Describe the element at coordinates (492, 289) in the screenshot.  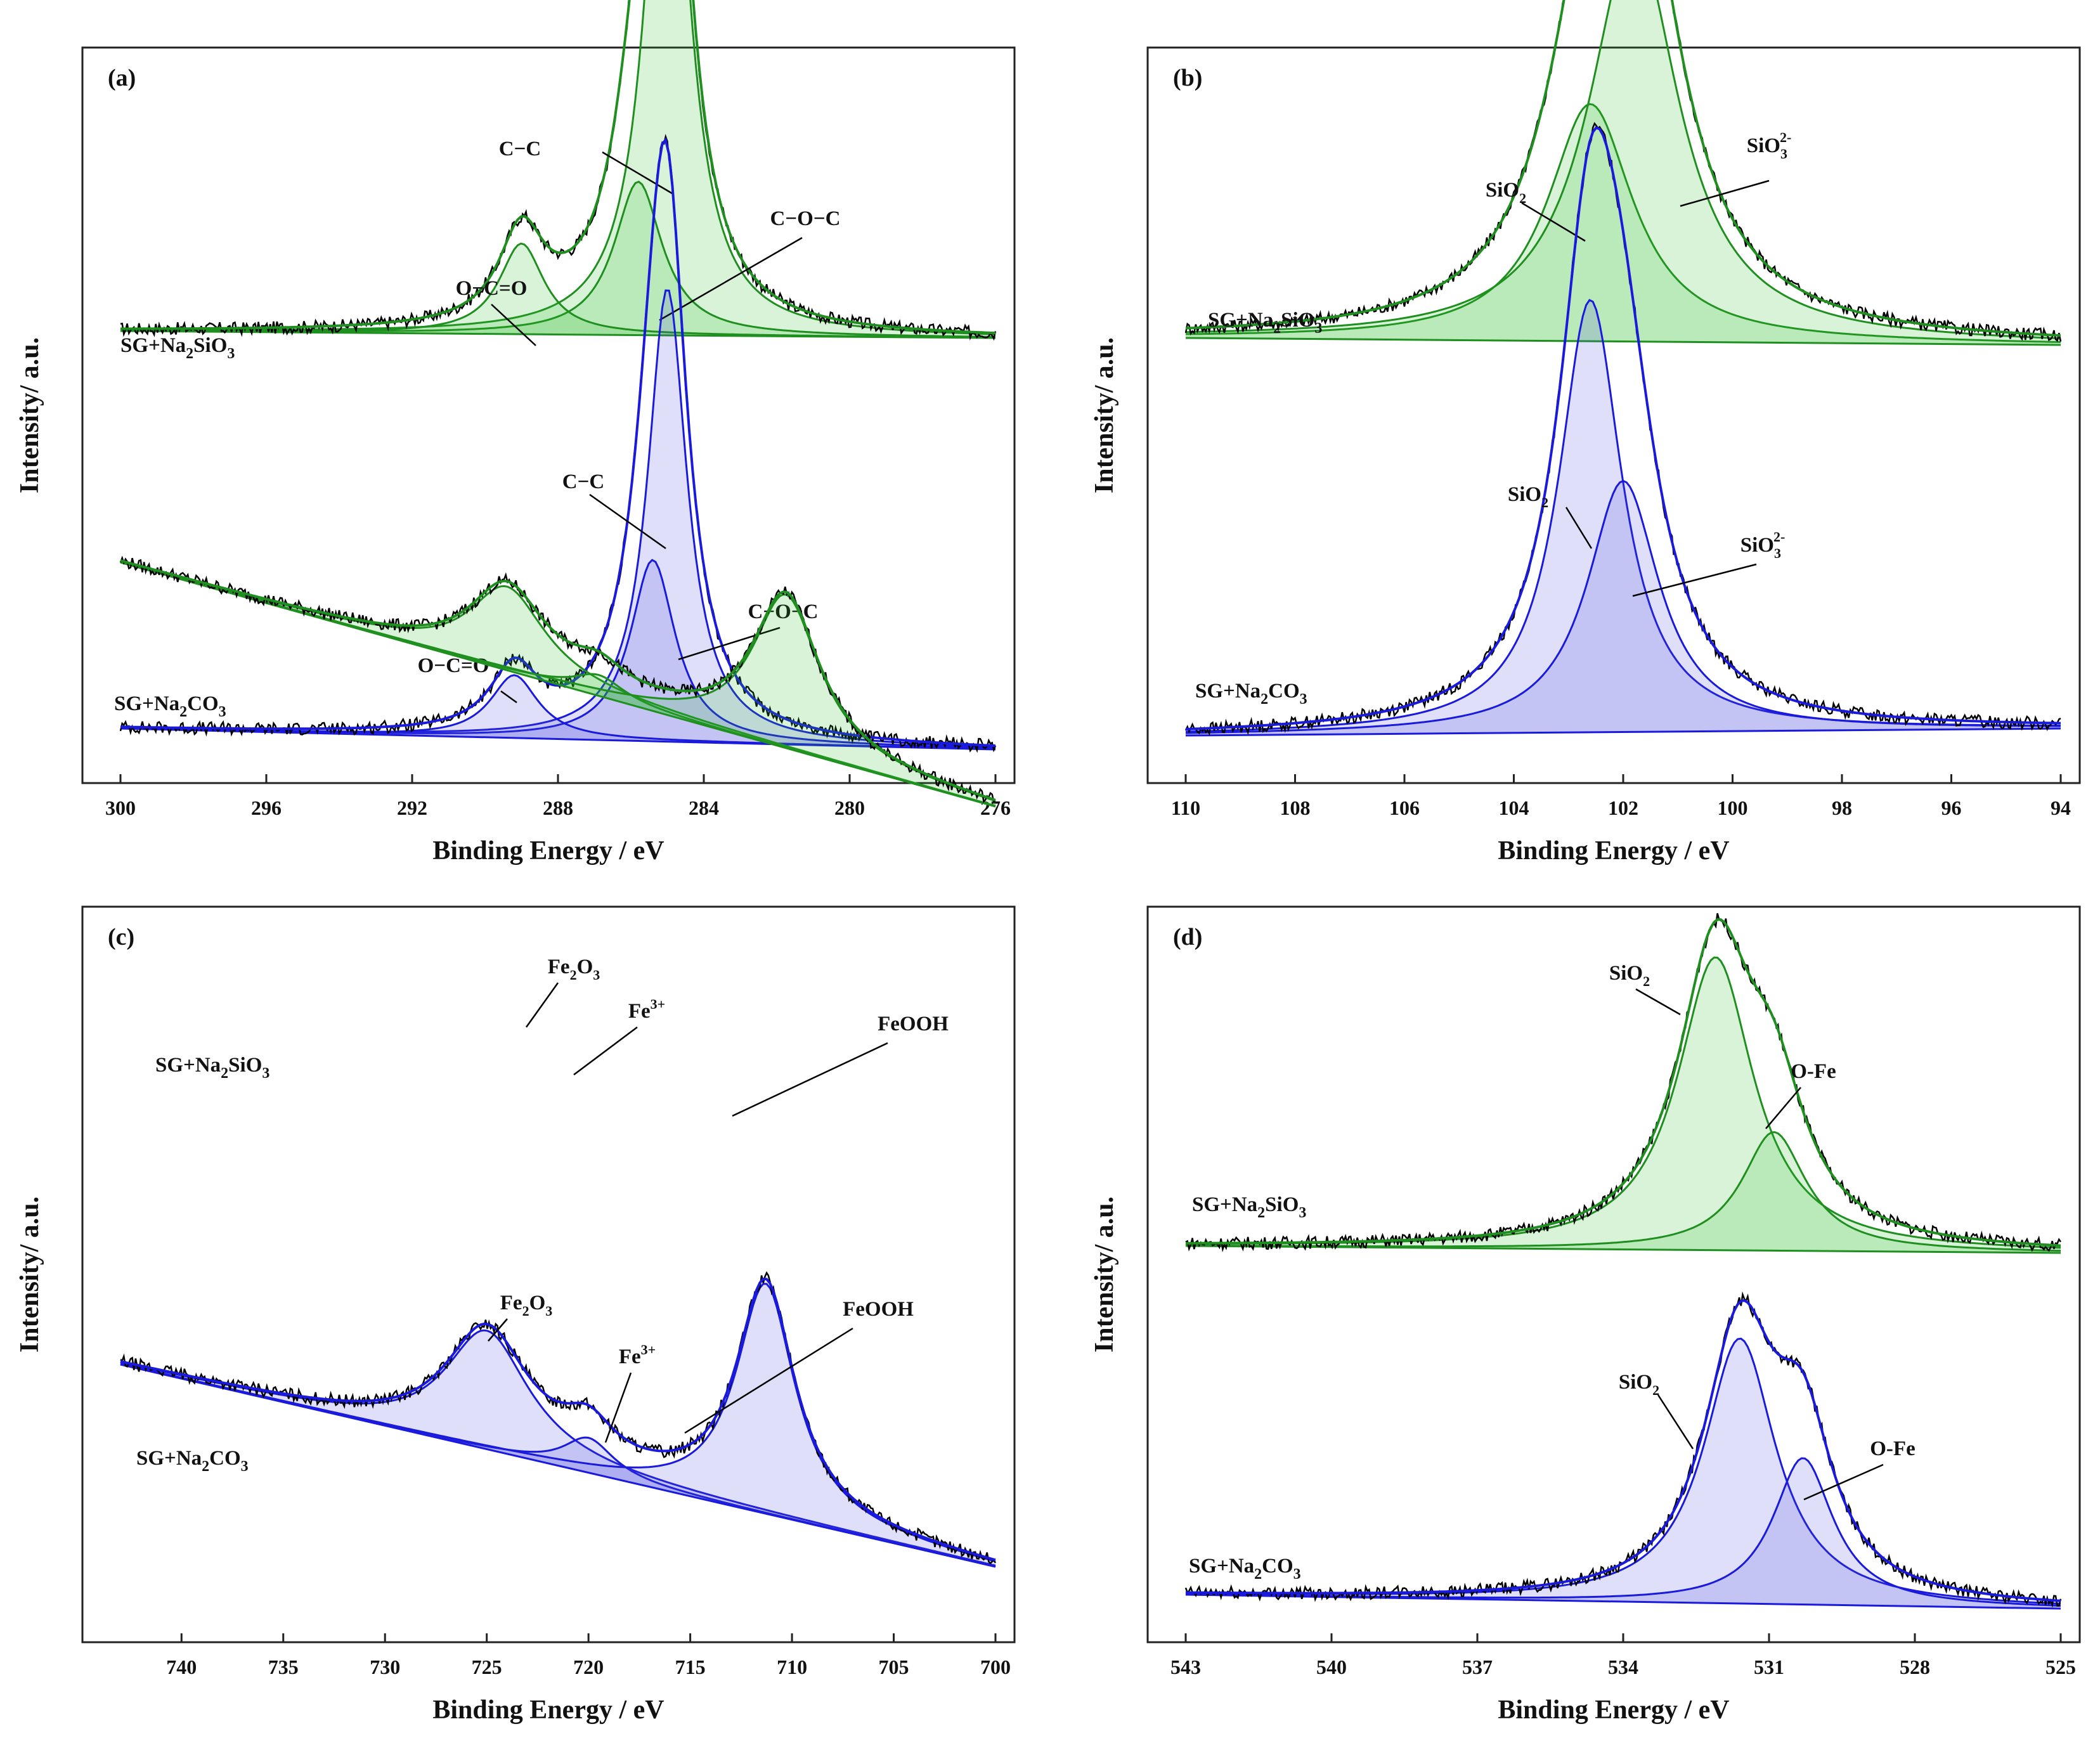
I see `peak-label: O−C=O` at that location.